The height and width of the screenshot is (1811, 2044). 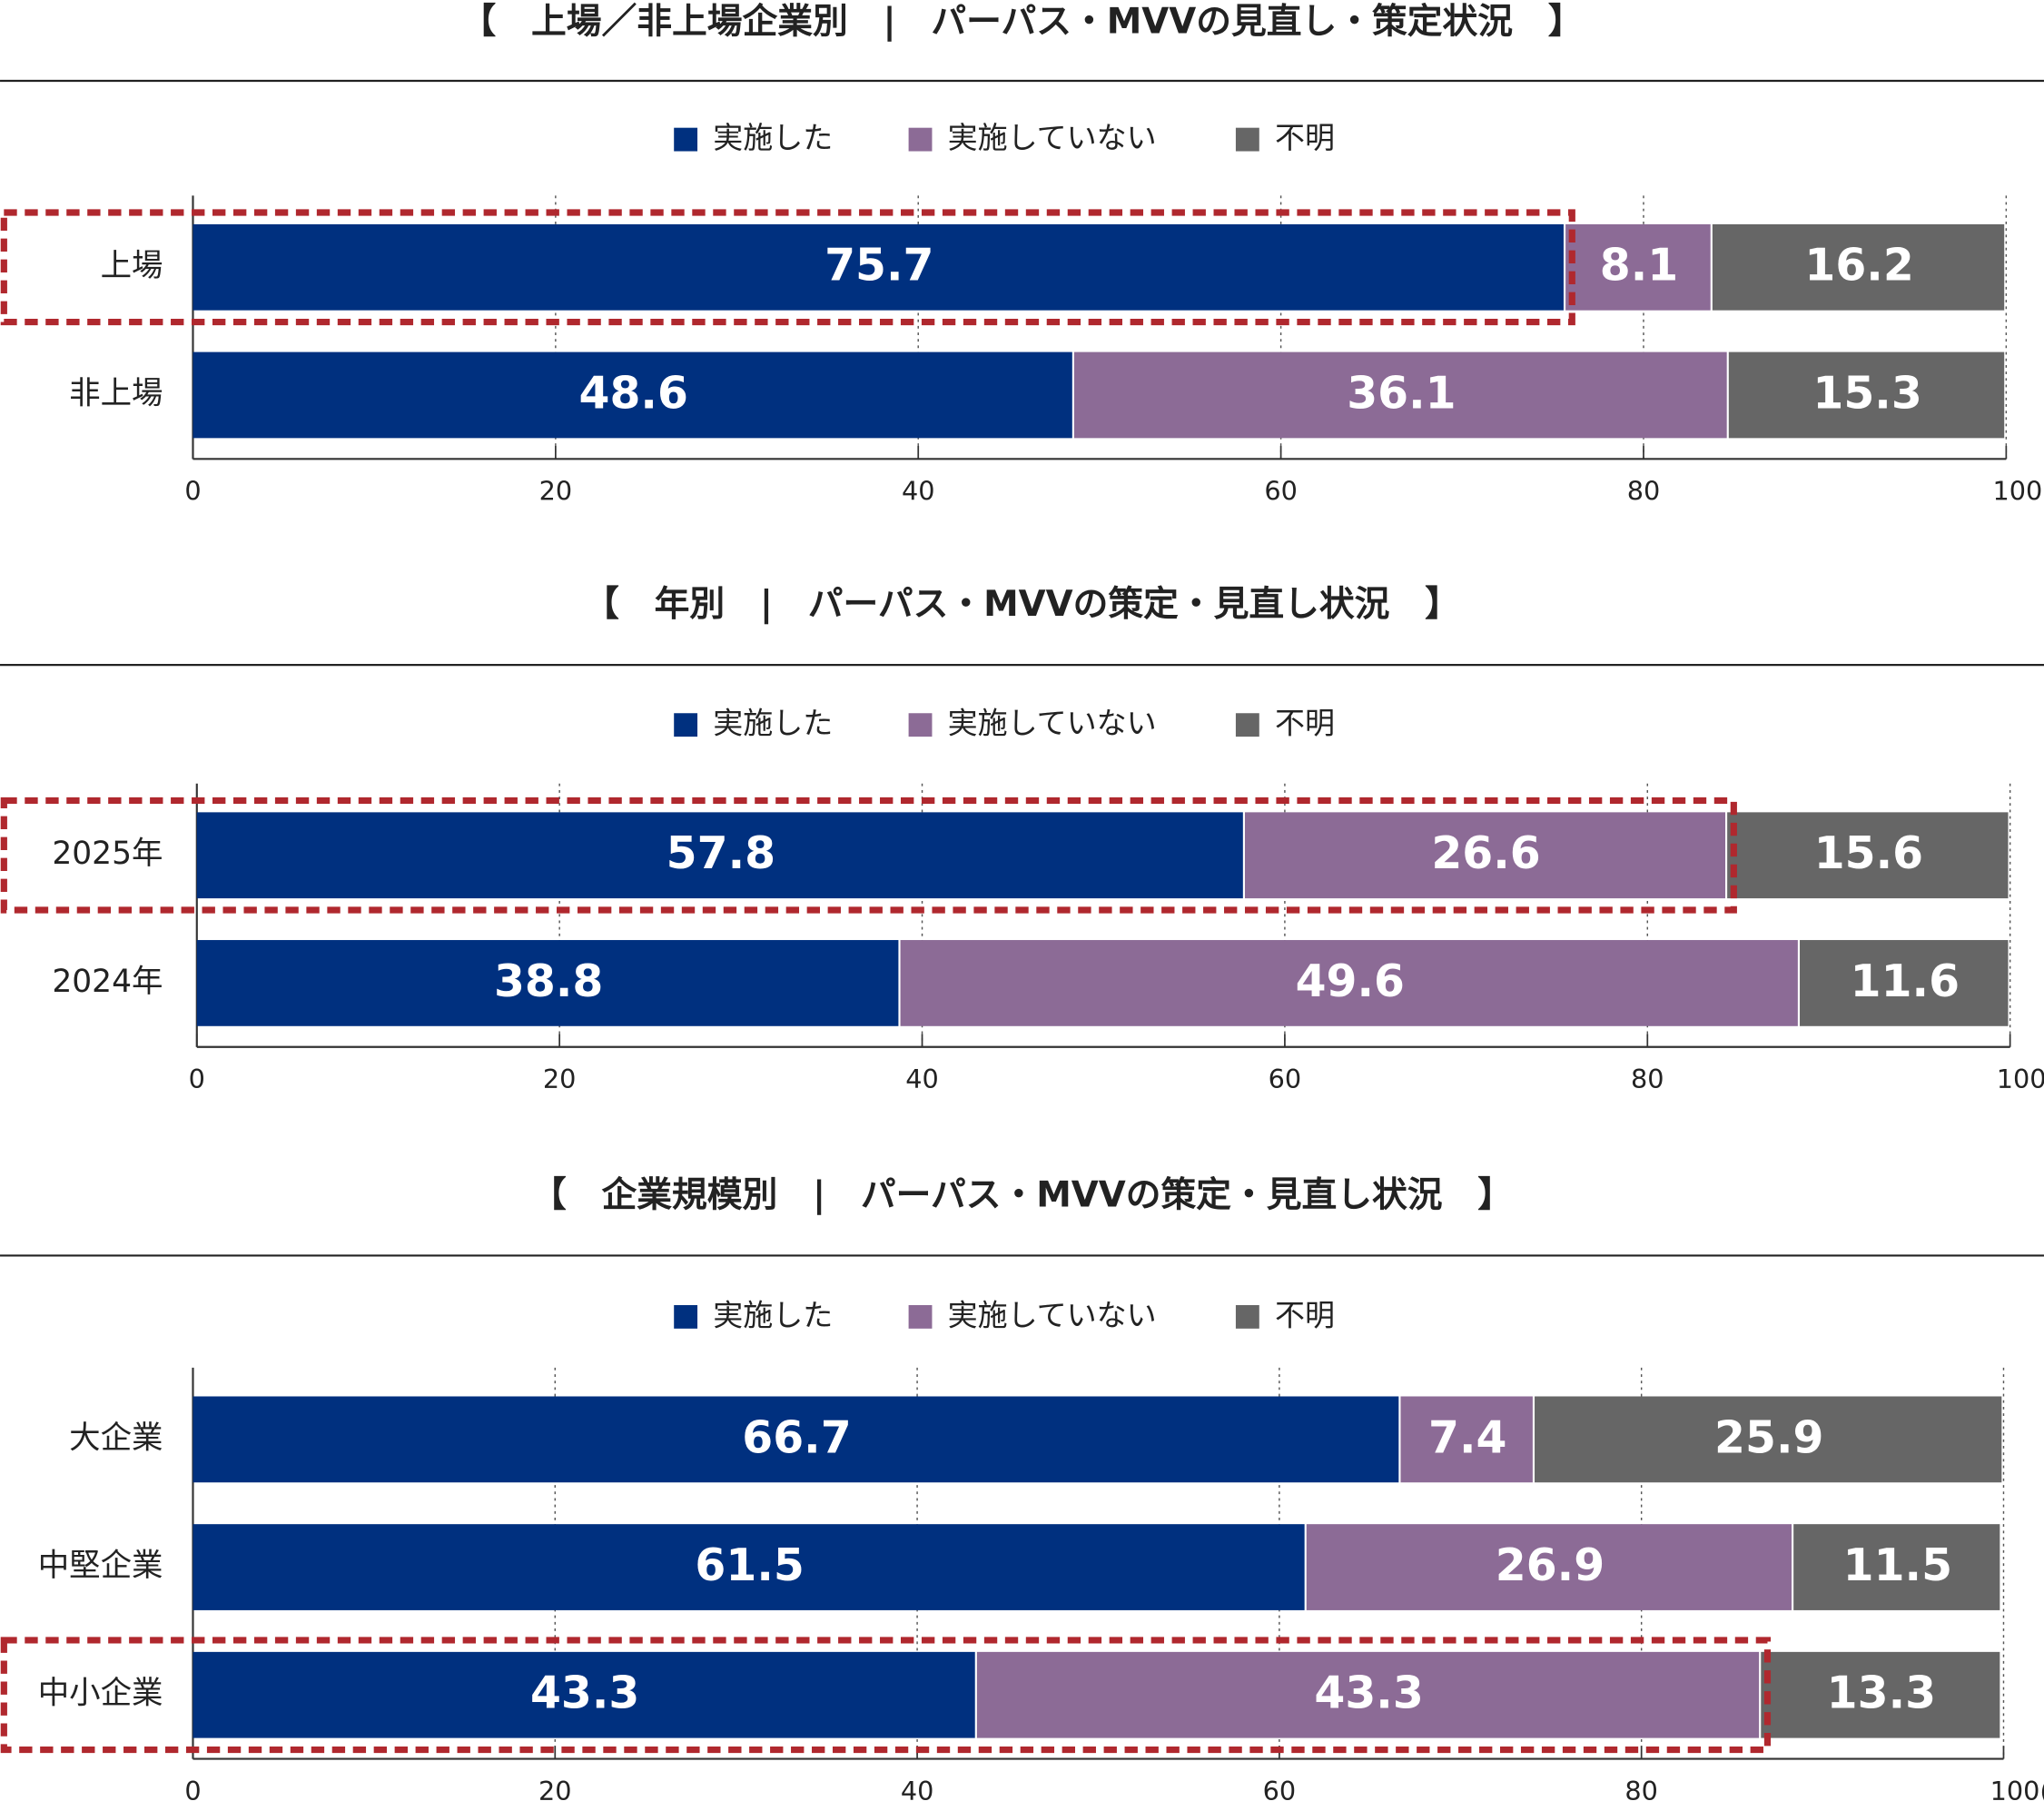 What do you see at coordinates (1467, 1437) in the screenshot?
I see `value-label: 7.4` at bounding box center [1467, 1437].